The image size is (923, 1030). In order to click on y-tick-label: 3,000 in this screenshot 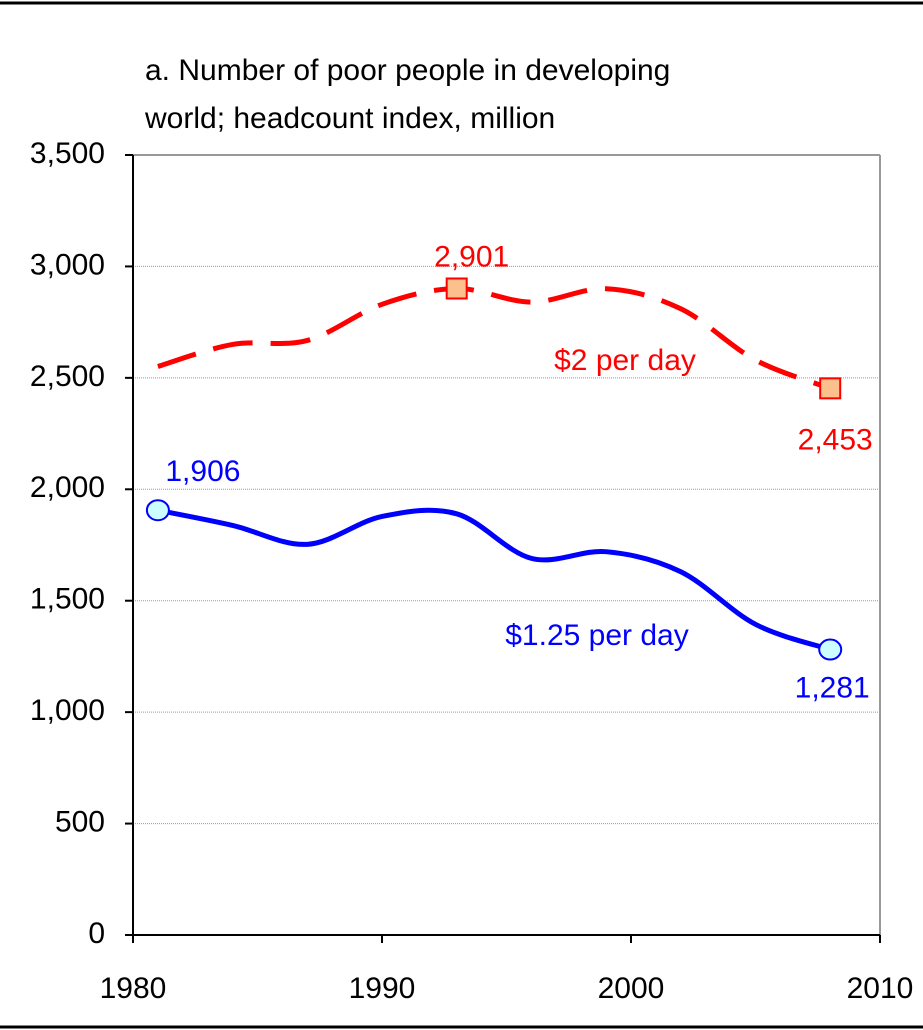, I will do `click(67, 264)`.